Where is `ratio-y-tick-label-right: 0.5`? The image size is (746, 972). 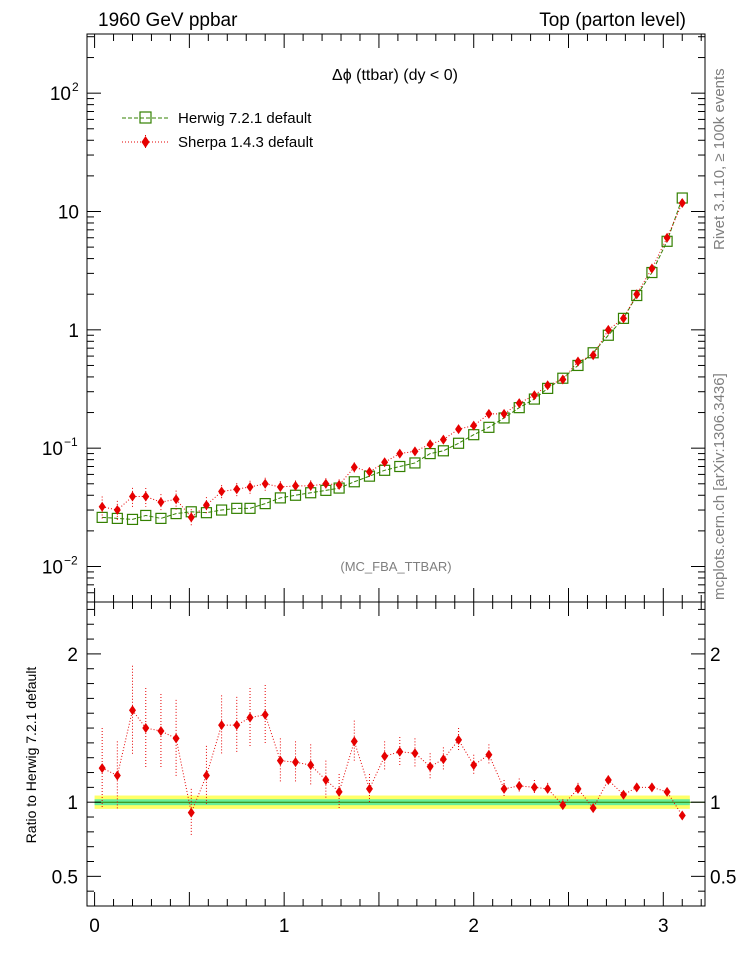
ratio-y-tick-label-right: 0.5 is located at coordinates (723, 877).